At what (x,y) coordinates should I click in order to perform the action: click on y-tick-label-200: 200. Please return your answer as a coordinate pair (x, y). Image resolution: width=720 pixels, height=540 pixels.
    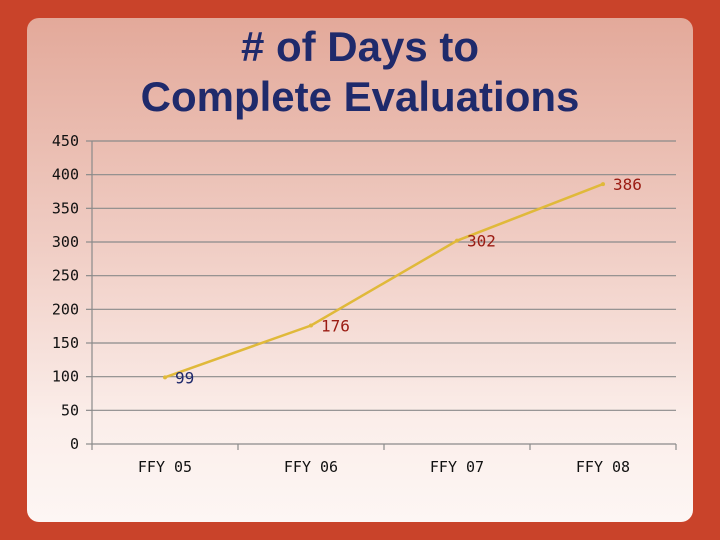
    Looking at the image, I should click on (65, 309).